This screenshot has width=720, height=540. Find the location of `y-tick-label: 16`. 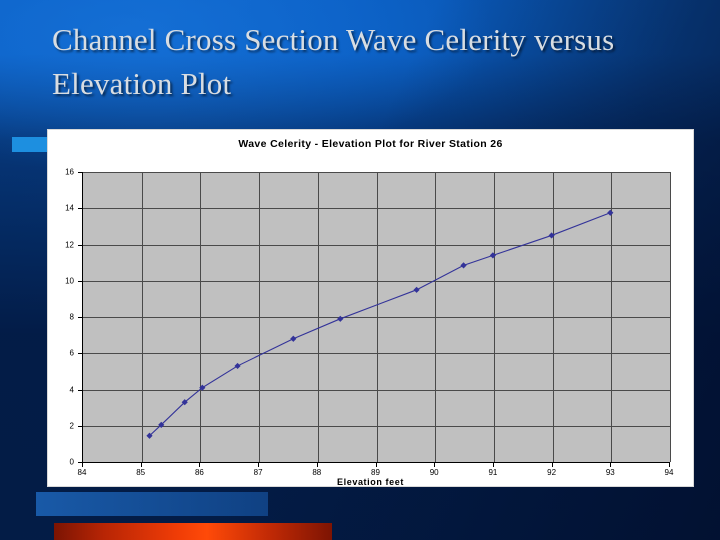

y-tick-label: 16 is located at coordinates (69, 172).